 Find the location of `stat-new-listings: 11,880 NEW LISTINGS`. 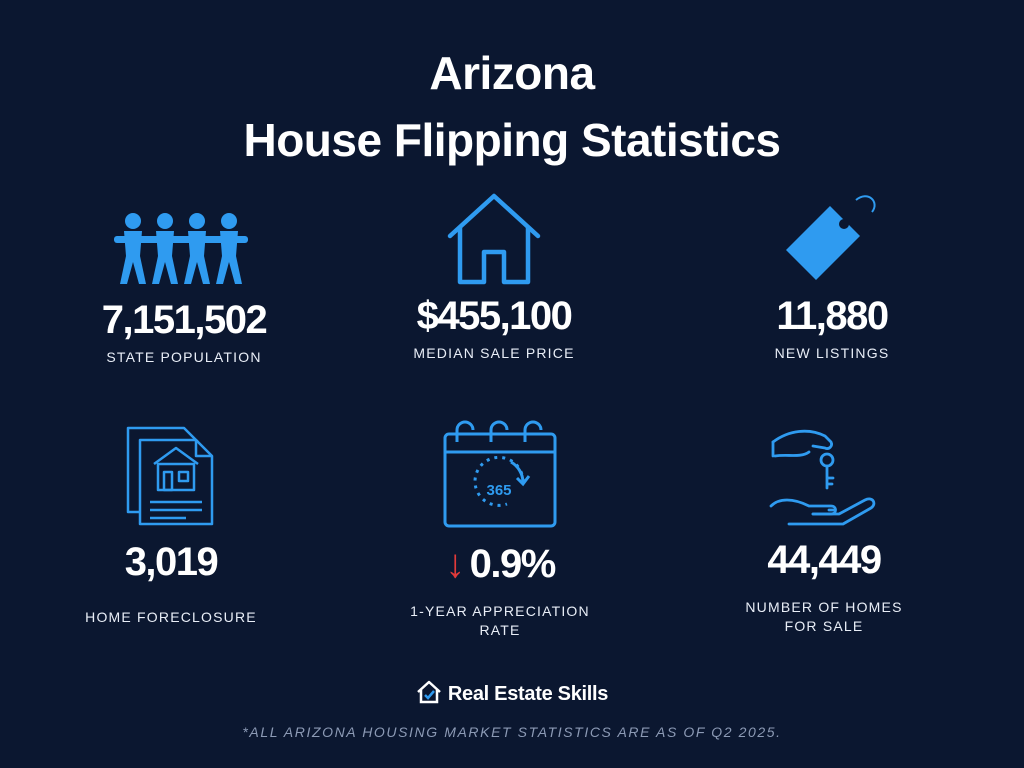

stat-new-listings: 11,880 NEW LISTINGS is located at coordinates (832, 276).